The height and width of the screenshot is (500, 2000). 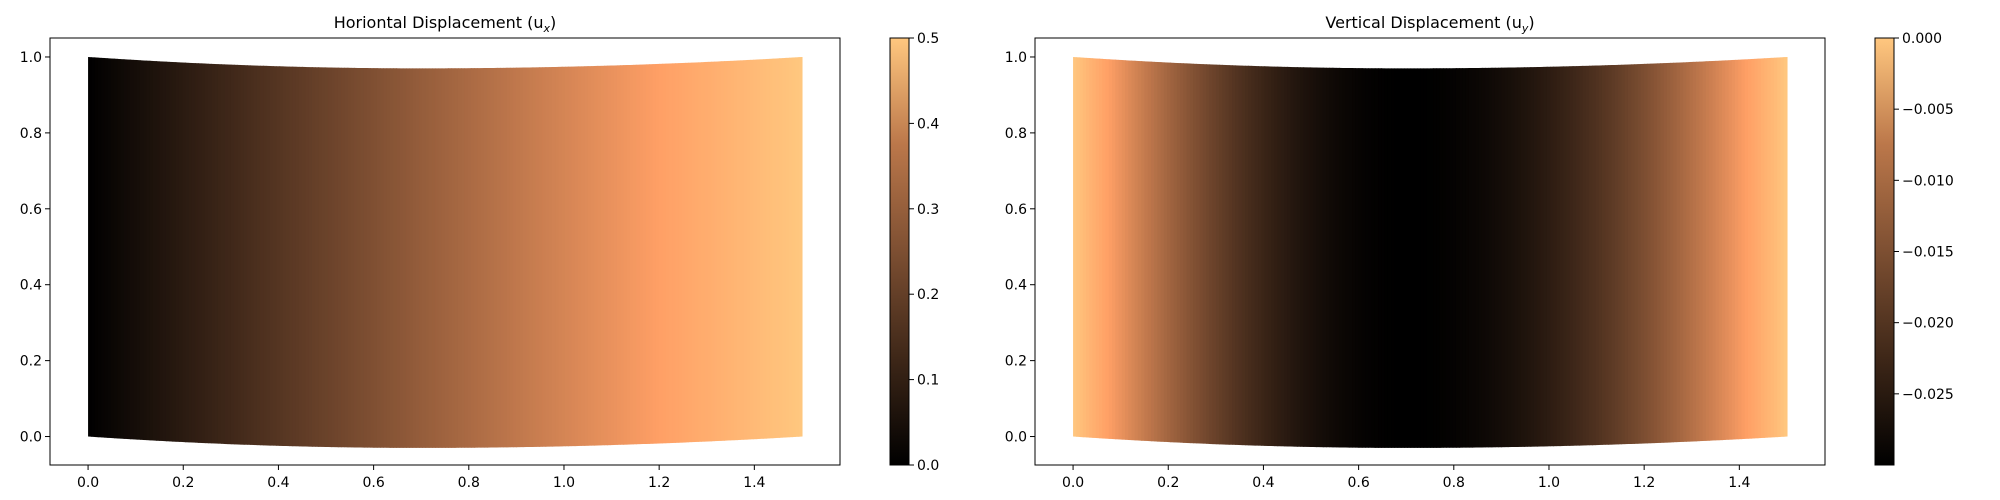 What do you see at coordinates (1016, 362) in the screenshot?
I see `y-tick-label: 0.2` at bounding box center [1016, 362].